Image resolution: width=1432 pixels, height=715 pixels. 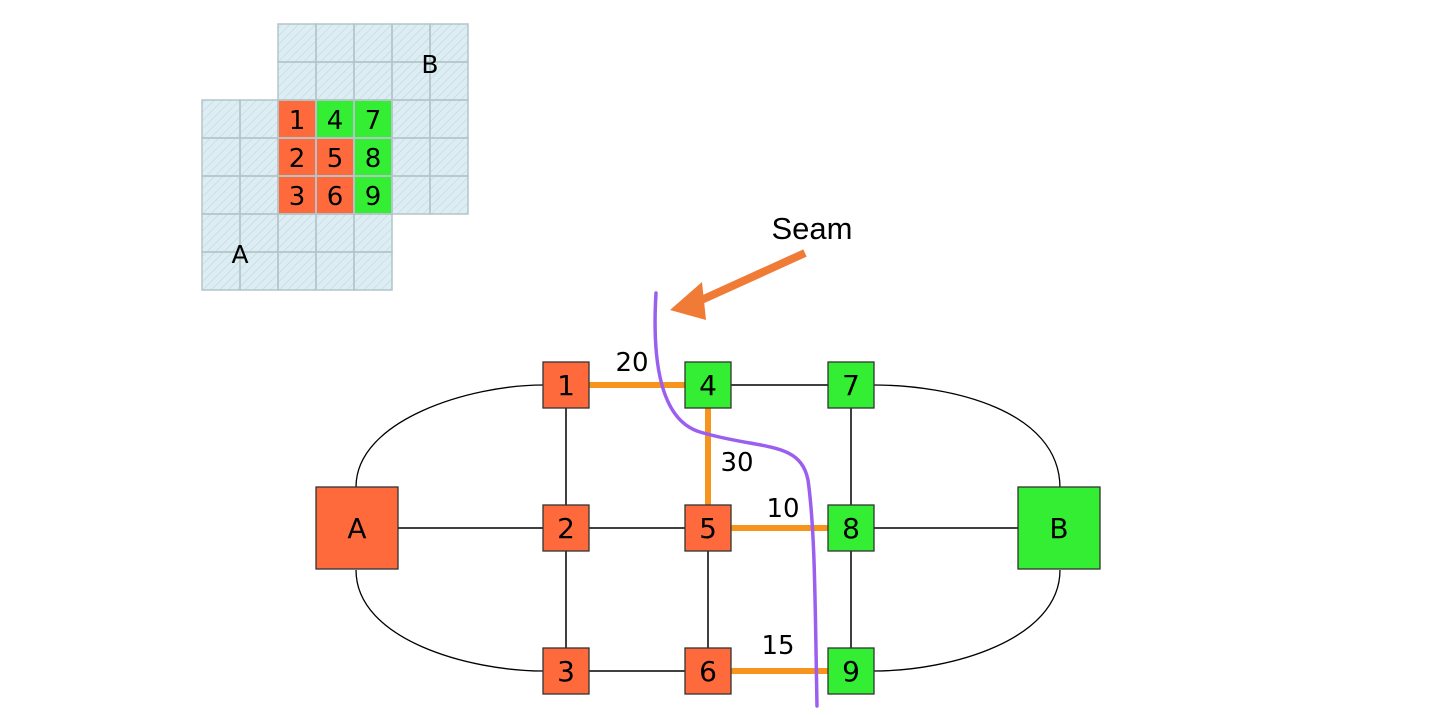 I want to click on node-2: 2, so click(x=566, y=528).